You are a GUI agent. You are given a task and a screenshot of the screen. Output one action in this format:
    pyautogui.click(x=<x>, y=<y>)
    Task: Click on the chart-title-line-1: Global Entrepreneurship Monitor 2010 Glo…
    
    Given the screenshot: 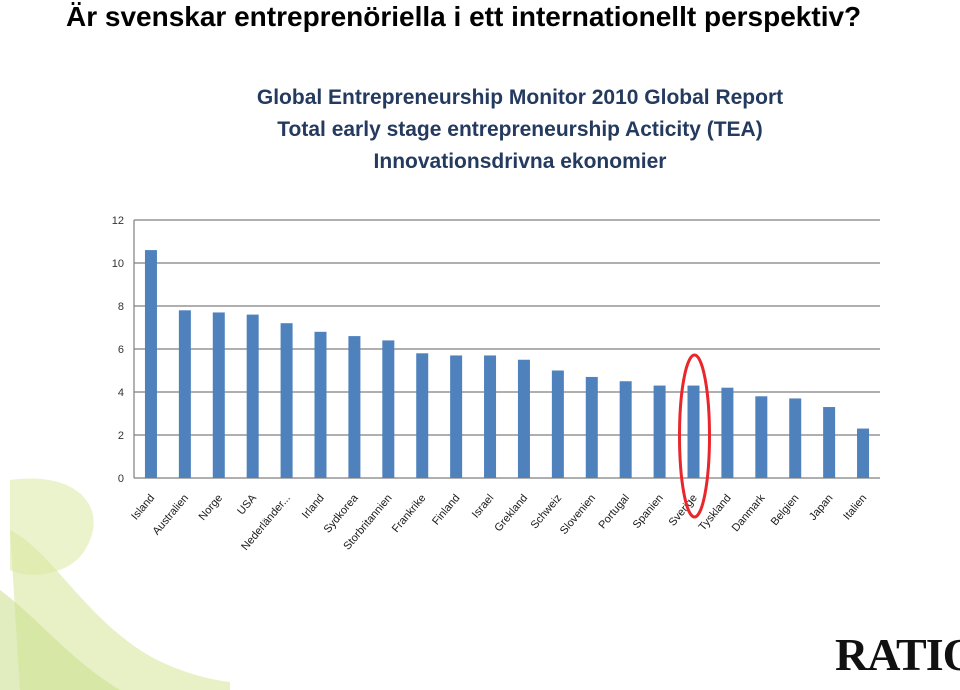 What is the action you would take?
    pyautogui.click(x=520, y=97)
    